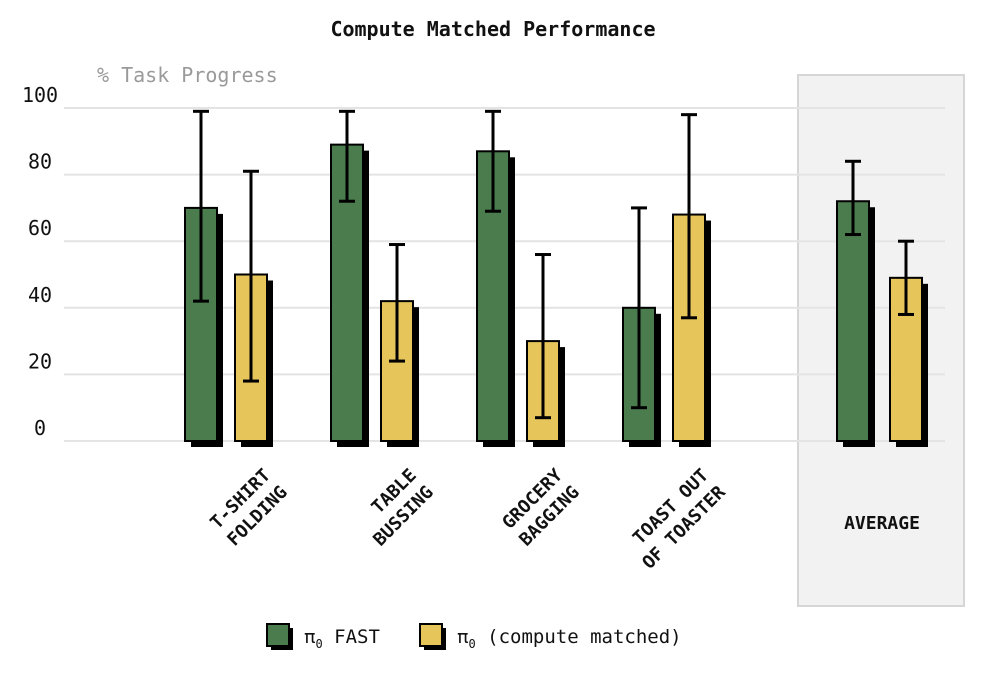  I want to click on legend-label-fast-name: π, so click(309, 637).